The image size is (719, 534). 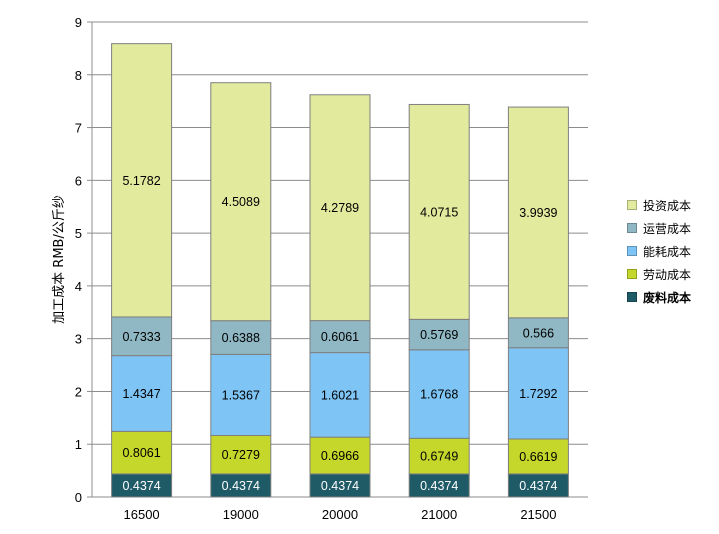 I want to click on data-label: 4.5089, so click(x=241, y=202).